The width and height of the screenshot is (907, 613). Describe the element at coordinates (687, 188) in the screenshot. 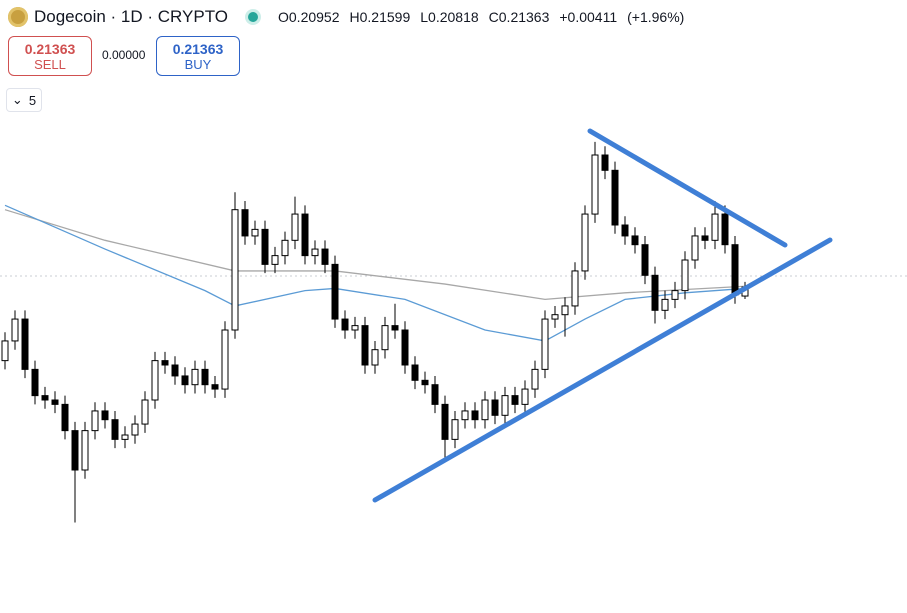

I see `trendline` at that location.